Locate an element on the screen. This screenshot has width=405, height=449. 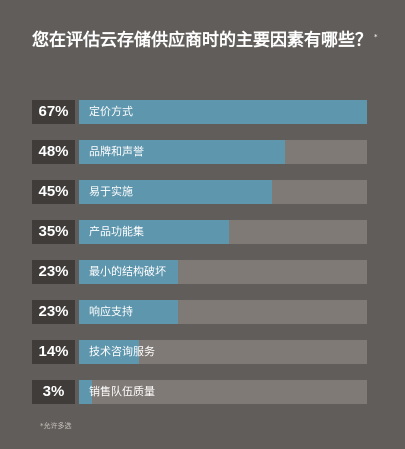
footnote: *允许多选 is located at coordinates (56, 426).